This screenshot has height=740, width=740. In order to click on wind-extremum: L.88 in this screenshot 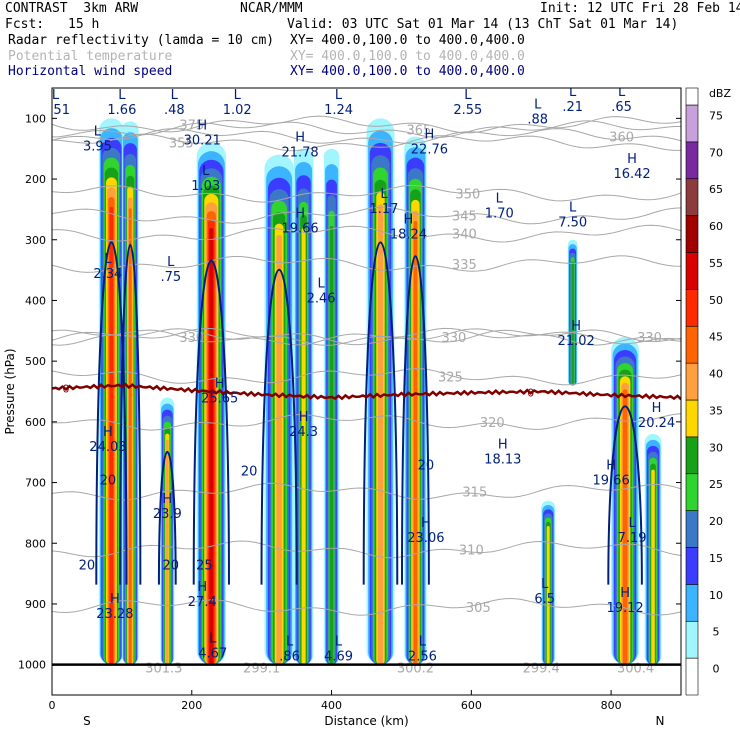, I will do `click(537, 112)`.